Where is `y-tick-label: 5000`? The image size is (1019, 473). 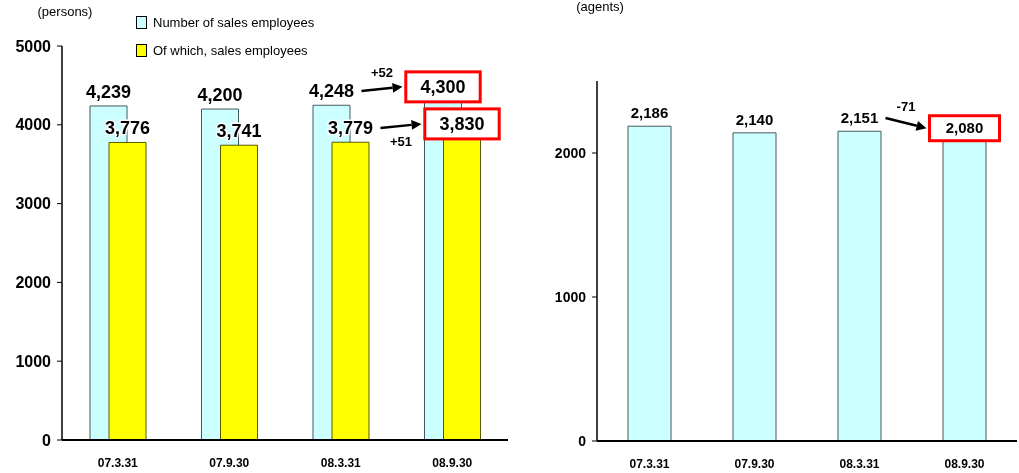
y-tick-label: 5000 is located at coordinates (33, 46).